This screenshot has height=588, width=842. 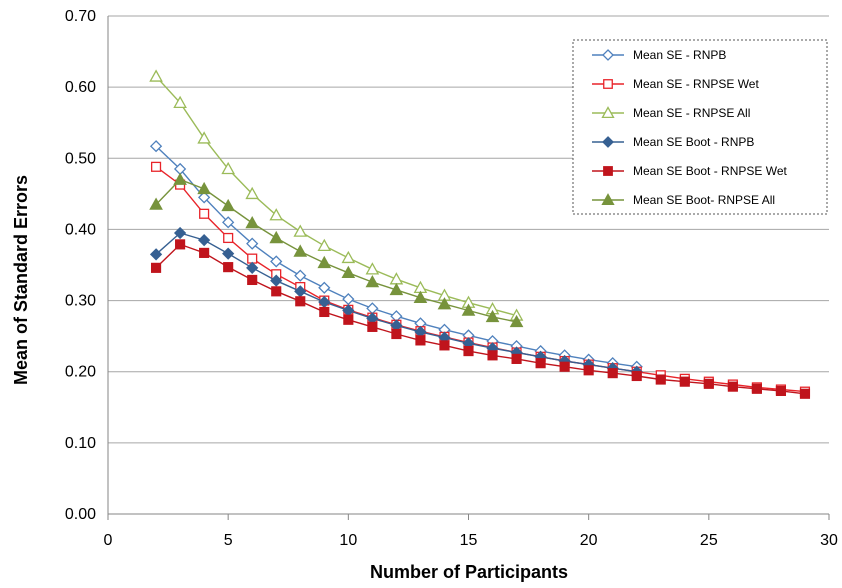 What do you see at coordinates (469, 572) in the screenshot?
I see `x-axis-title: Number of Participants` at bounding box center [469, 572].